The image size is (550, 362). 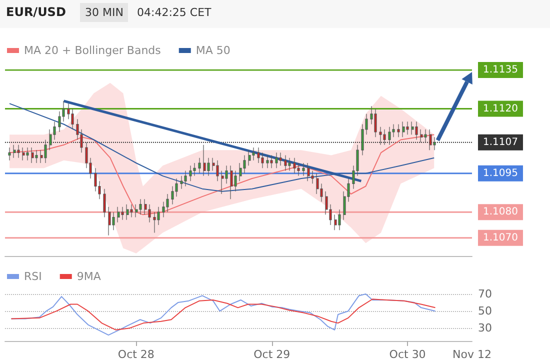 I want to click on legend-label: 9MA, so click(x=89, y=276).